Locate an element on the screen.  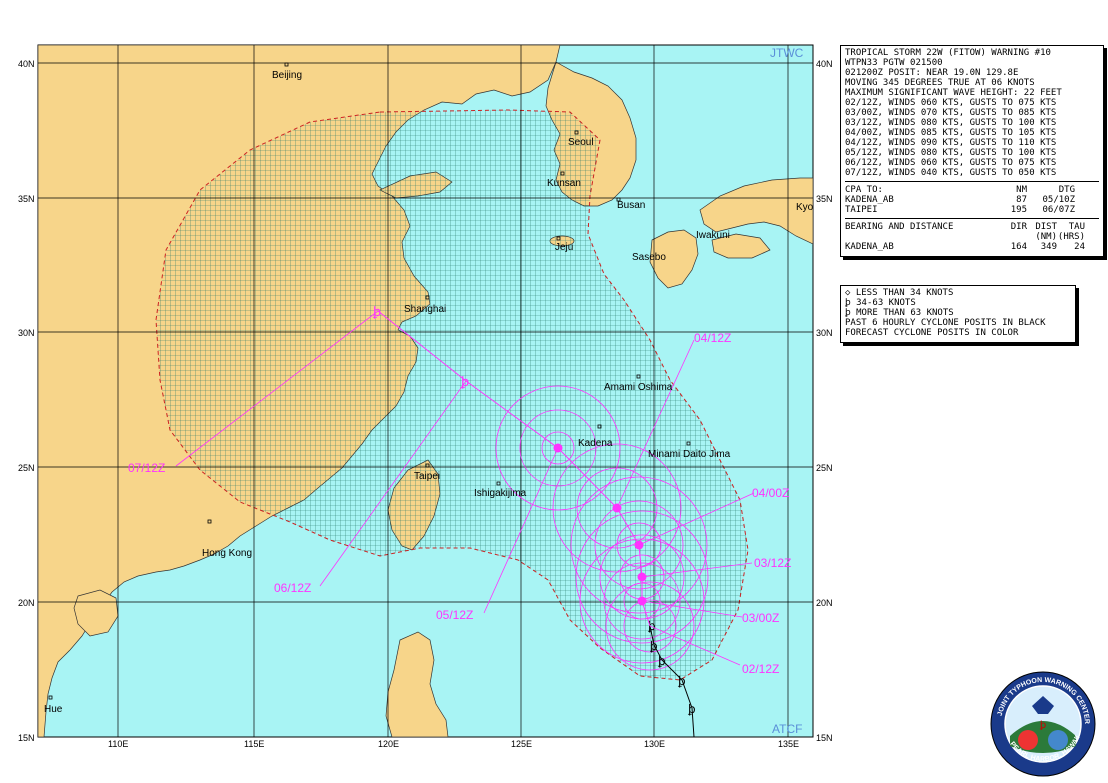
legend-item-moderate: ꝧ 34-63 KNOTS is located at coordinates (880, 303).